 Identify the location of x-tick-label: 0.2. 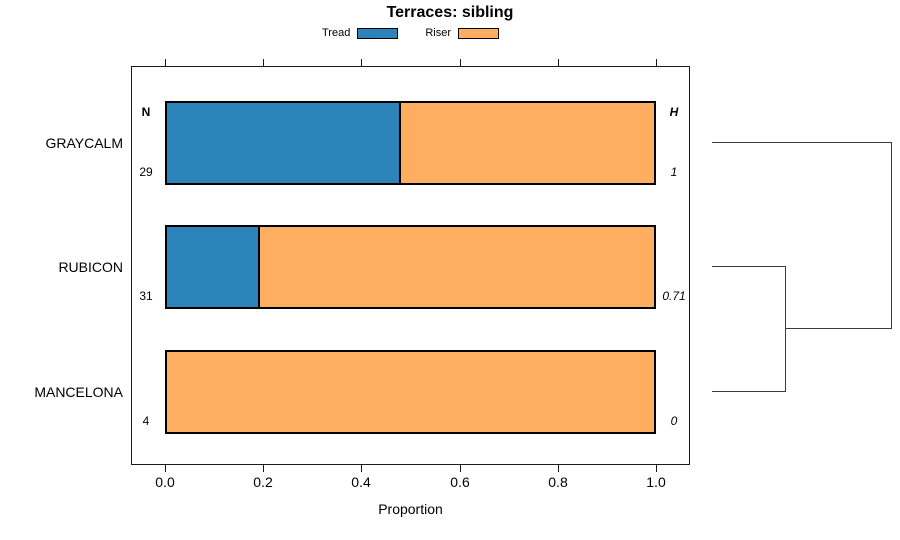
(263, 482).